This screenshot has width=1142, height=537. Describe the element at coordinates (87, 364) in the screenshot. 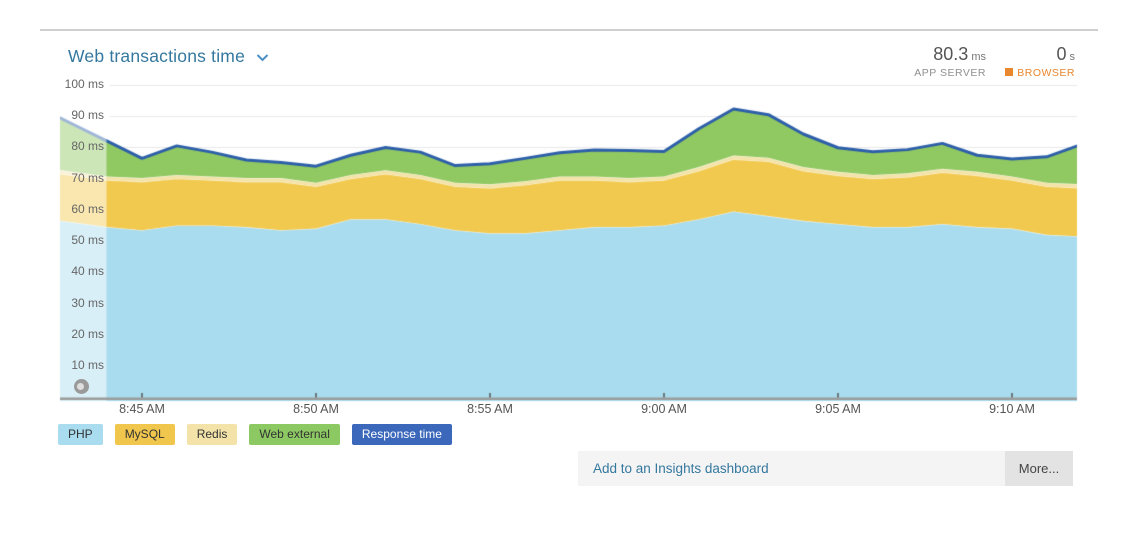

I see `y-axis-label: 10 ms` at that location.